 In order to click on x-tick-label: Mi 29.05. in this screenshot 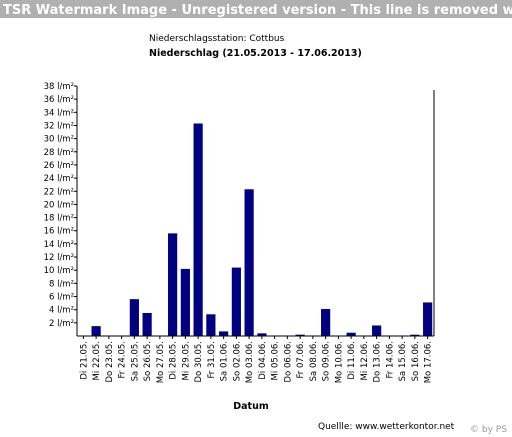, I will do `click(186, 360)`.